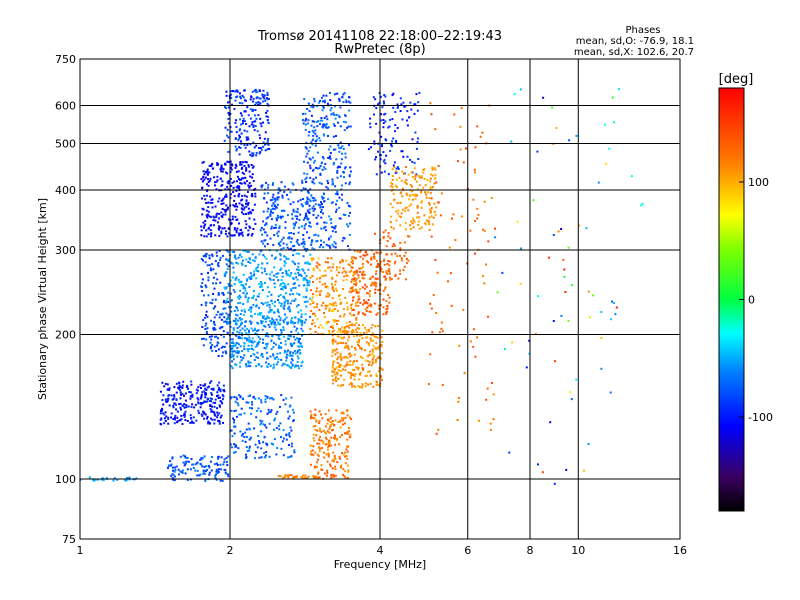  What do you see at coordinates (65, 250) in the screenshot?
I see `y-tick-label: 300` at bounding box center [65, 250].